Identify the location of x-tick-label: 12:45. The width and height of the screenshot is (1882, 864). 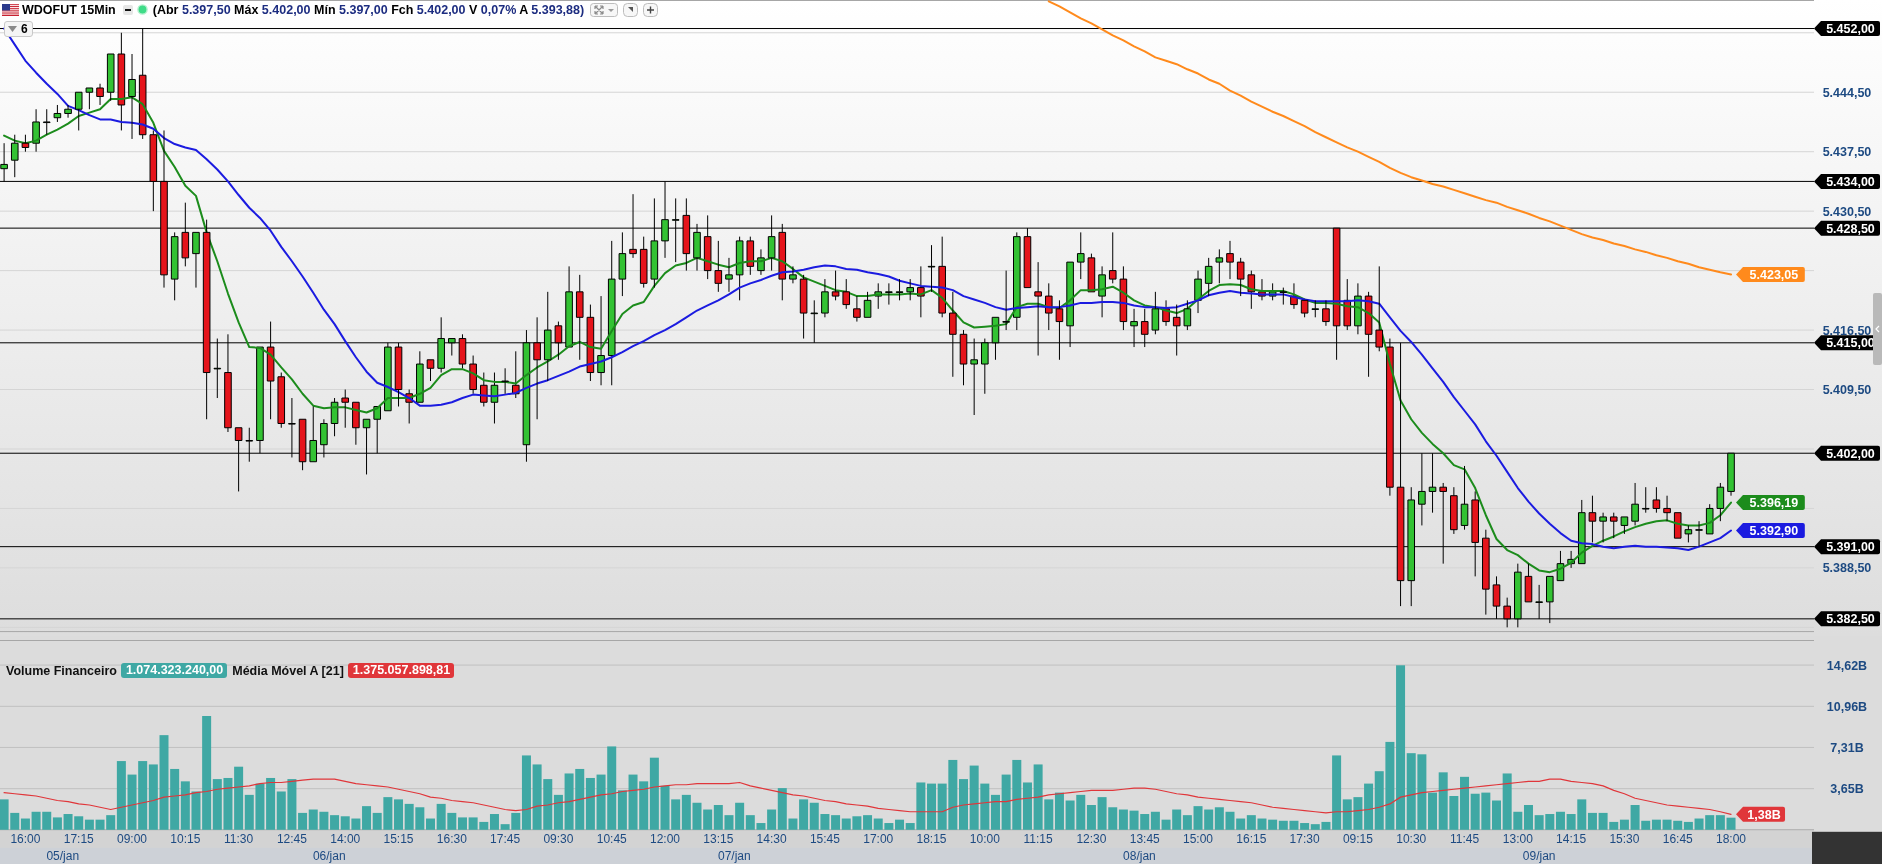
(292, 839).